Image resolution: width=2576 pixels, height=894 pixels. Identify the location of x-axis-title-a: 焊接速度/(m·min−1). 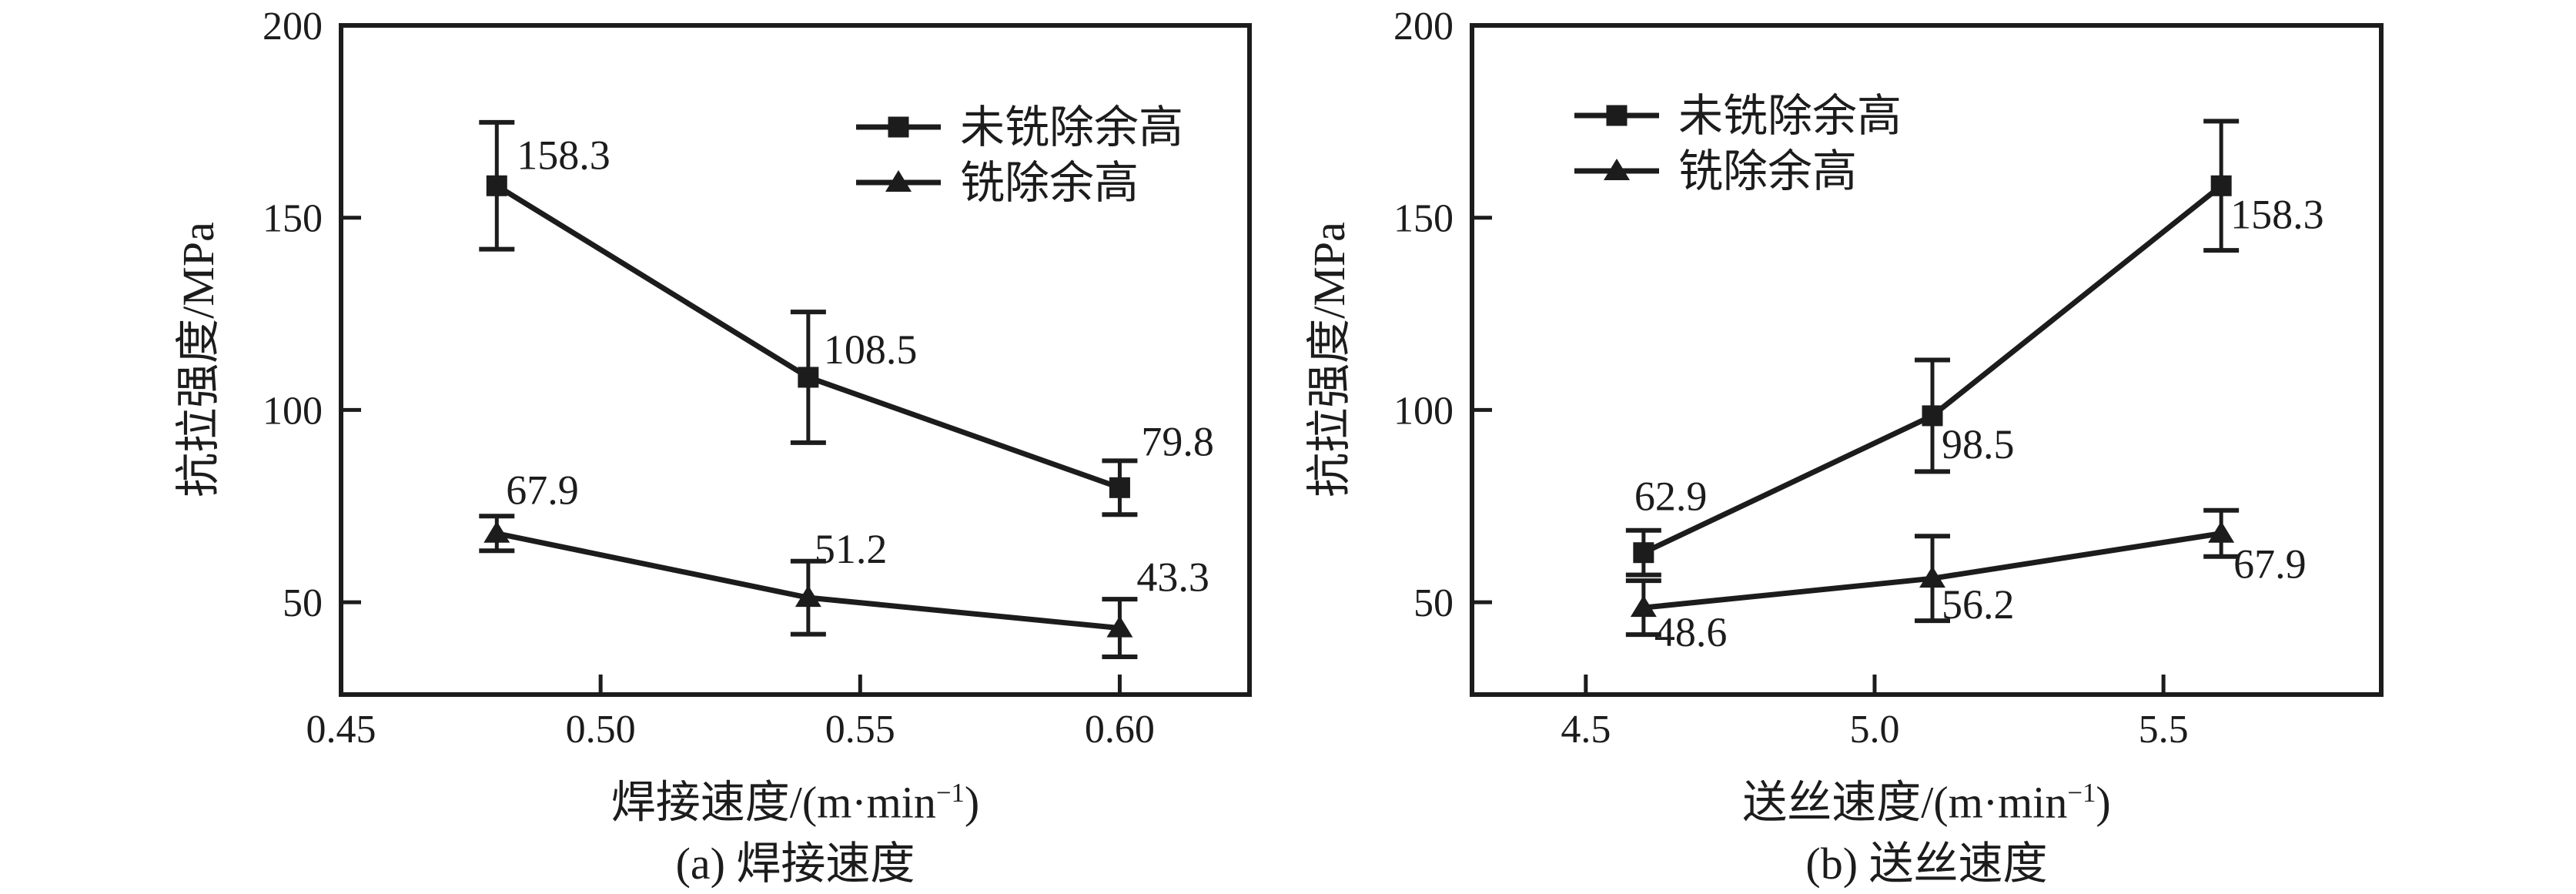
(795, 802).